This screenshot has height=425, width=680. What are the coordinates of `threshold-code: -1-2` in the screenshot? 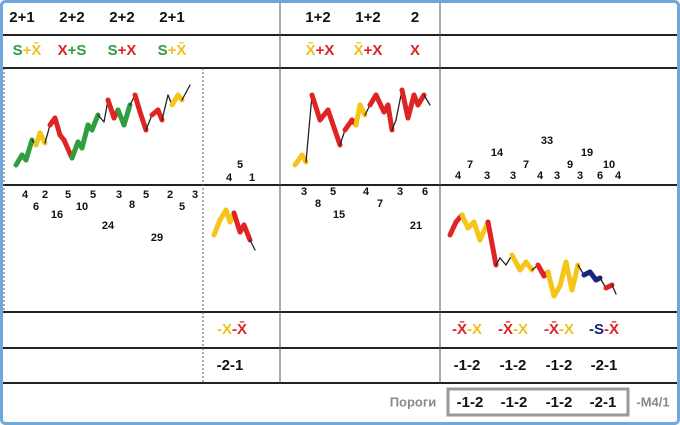 It's located at (559, 402).